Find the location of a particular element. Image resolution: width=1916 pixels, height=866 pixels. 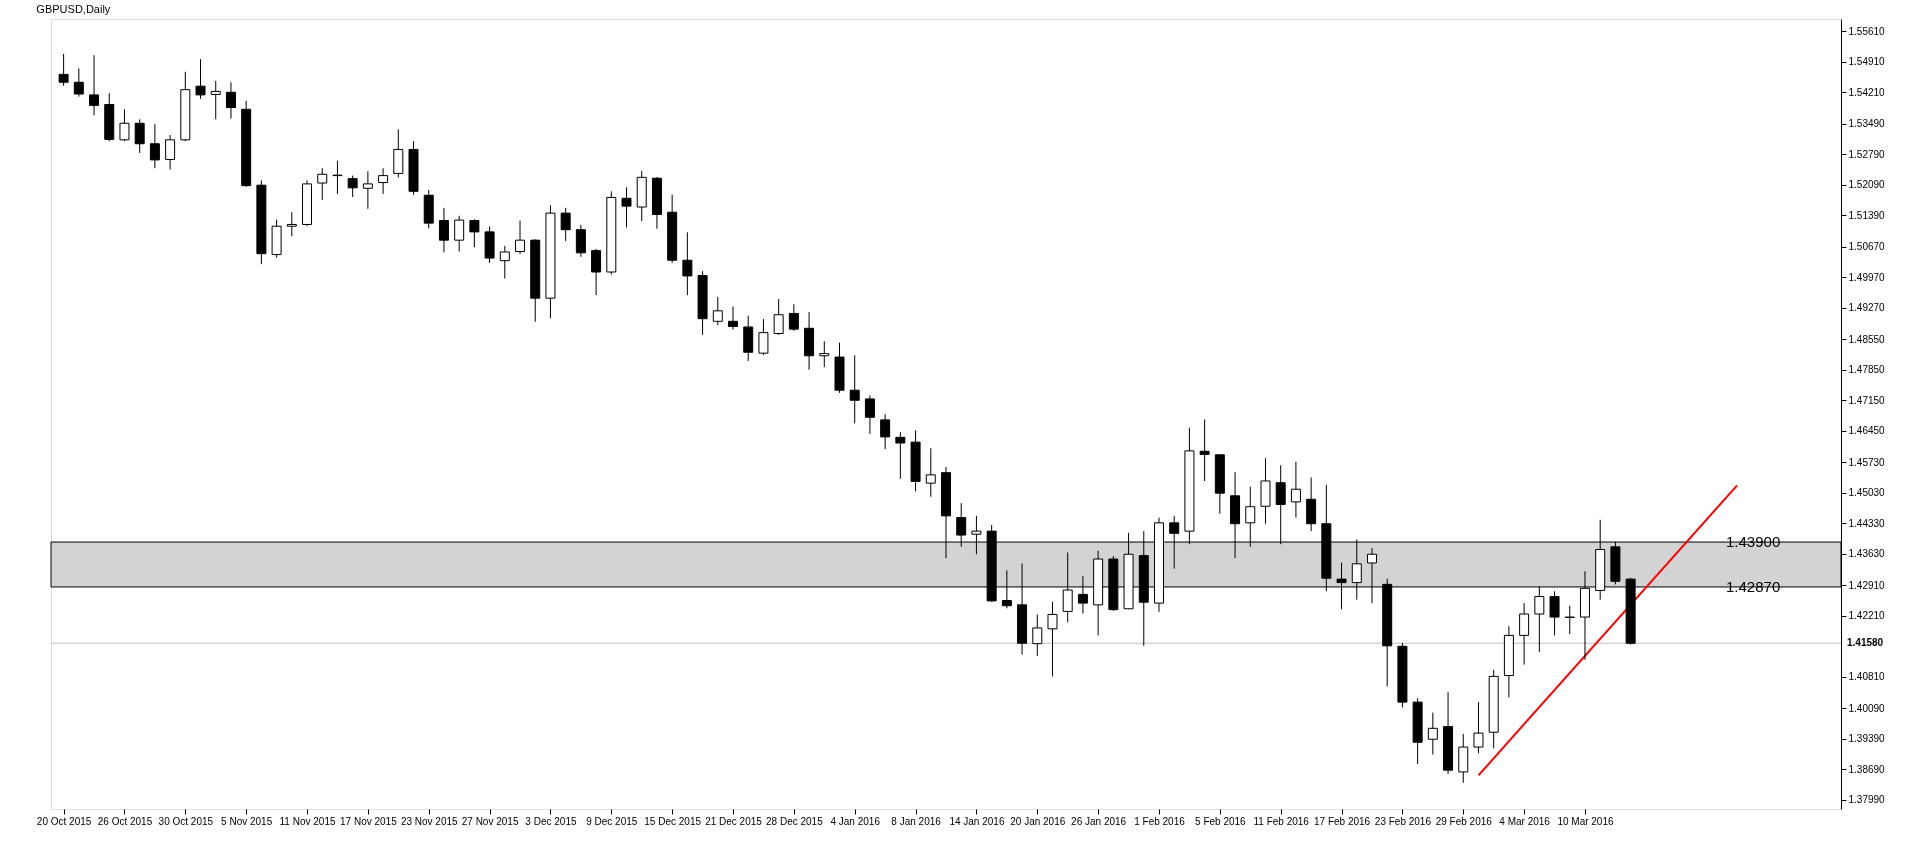

x-tick-label: 9 Dec 2015 is located at coordinates (612, 821).